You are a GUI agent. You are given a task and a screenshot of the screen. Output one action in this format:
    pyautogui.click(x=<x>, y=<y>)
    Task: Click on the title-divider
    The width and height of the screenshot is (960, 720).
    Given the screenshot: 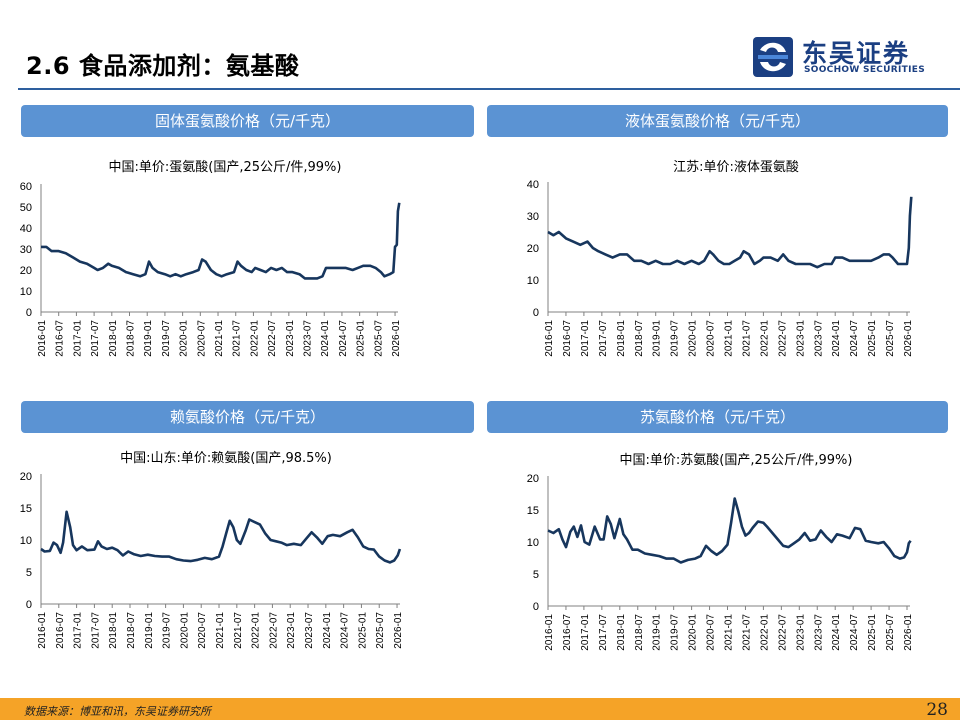 What is the action you would take?
    pyautogui.click(x=489, y=89)
    